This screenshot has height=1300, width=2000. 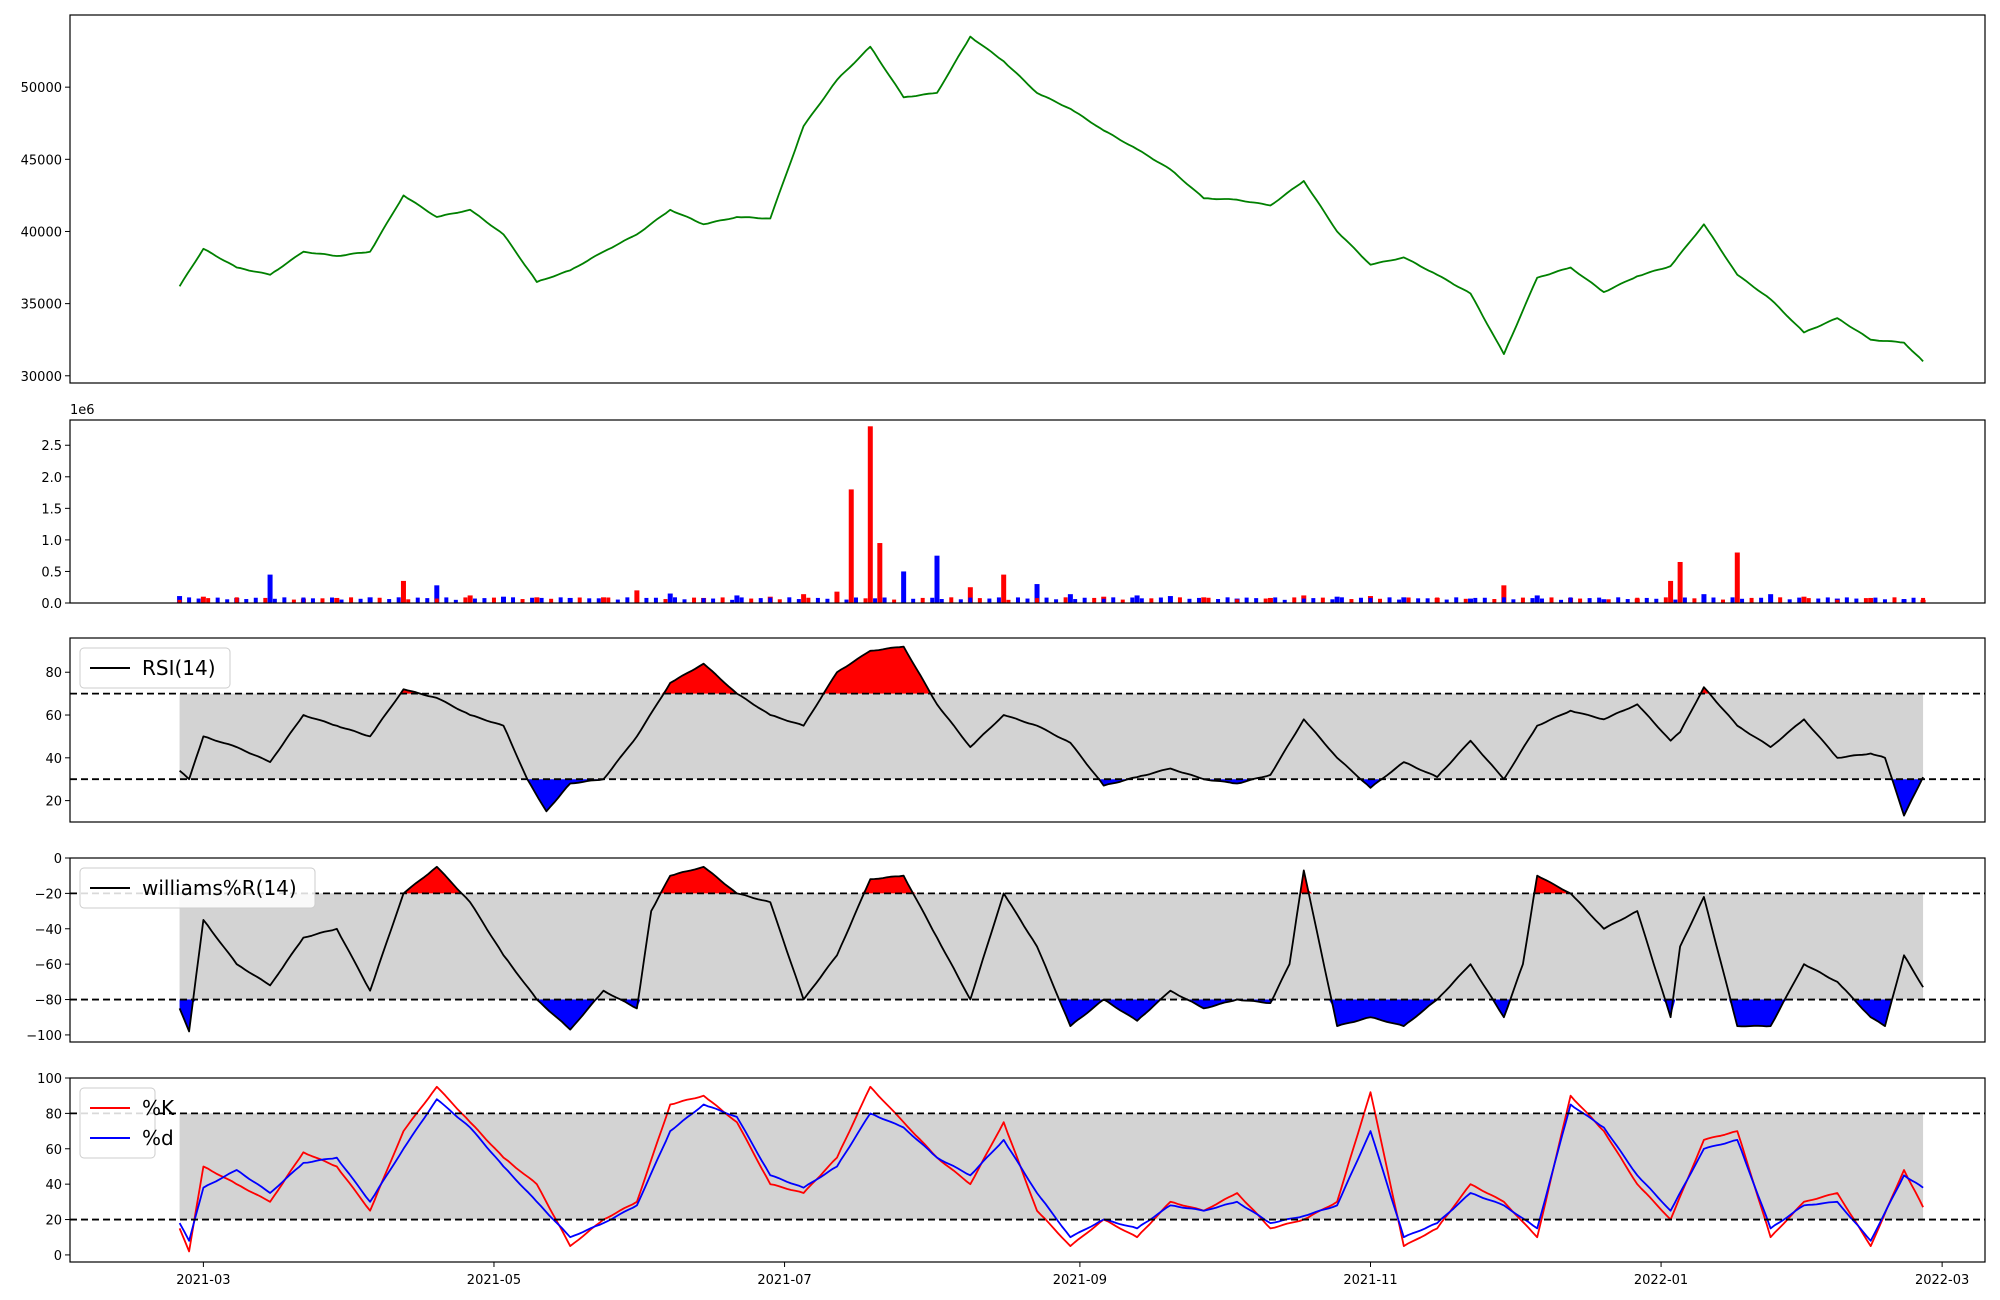 What do you see at coordinates (53, 673) in the screenshot?
I see `y-tick-label: 80` at bounding box center [53, 673].